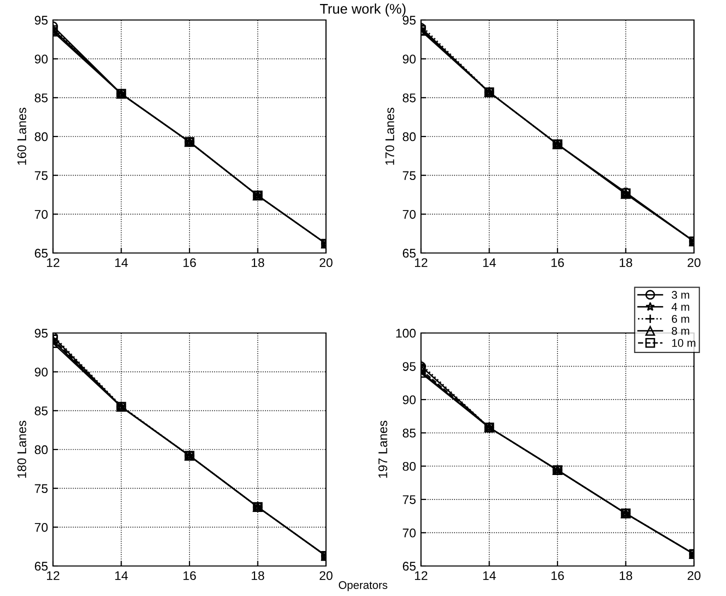  I want to click on y-tick-label: 100, so click(406, 333).